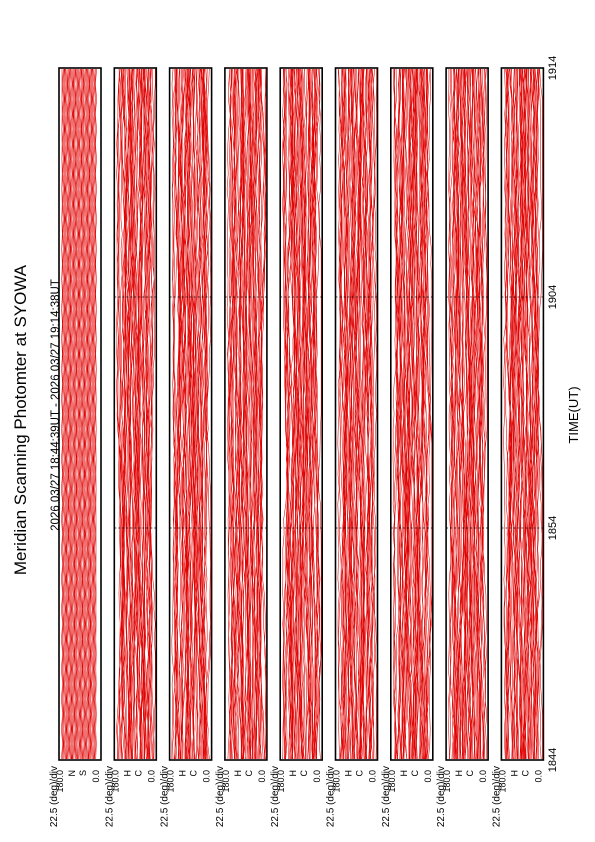 The image size is (595, 842). I want to click on y-tick-bottom-label: 0.0, so click(96, 776).